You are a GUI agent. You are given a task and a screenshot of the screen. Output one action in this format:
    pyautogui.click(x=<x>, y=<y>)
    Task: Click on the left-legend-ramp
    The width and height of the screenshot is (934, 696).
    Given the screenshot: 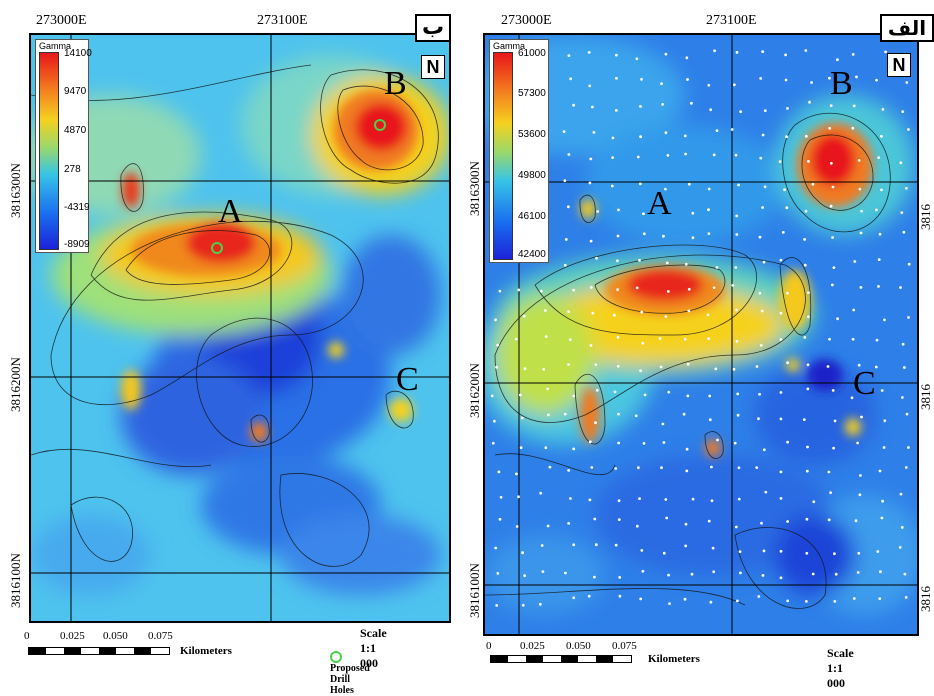 What is the action you would take?
    pyautogui.click(x=49, y=151)
    